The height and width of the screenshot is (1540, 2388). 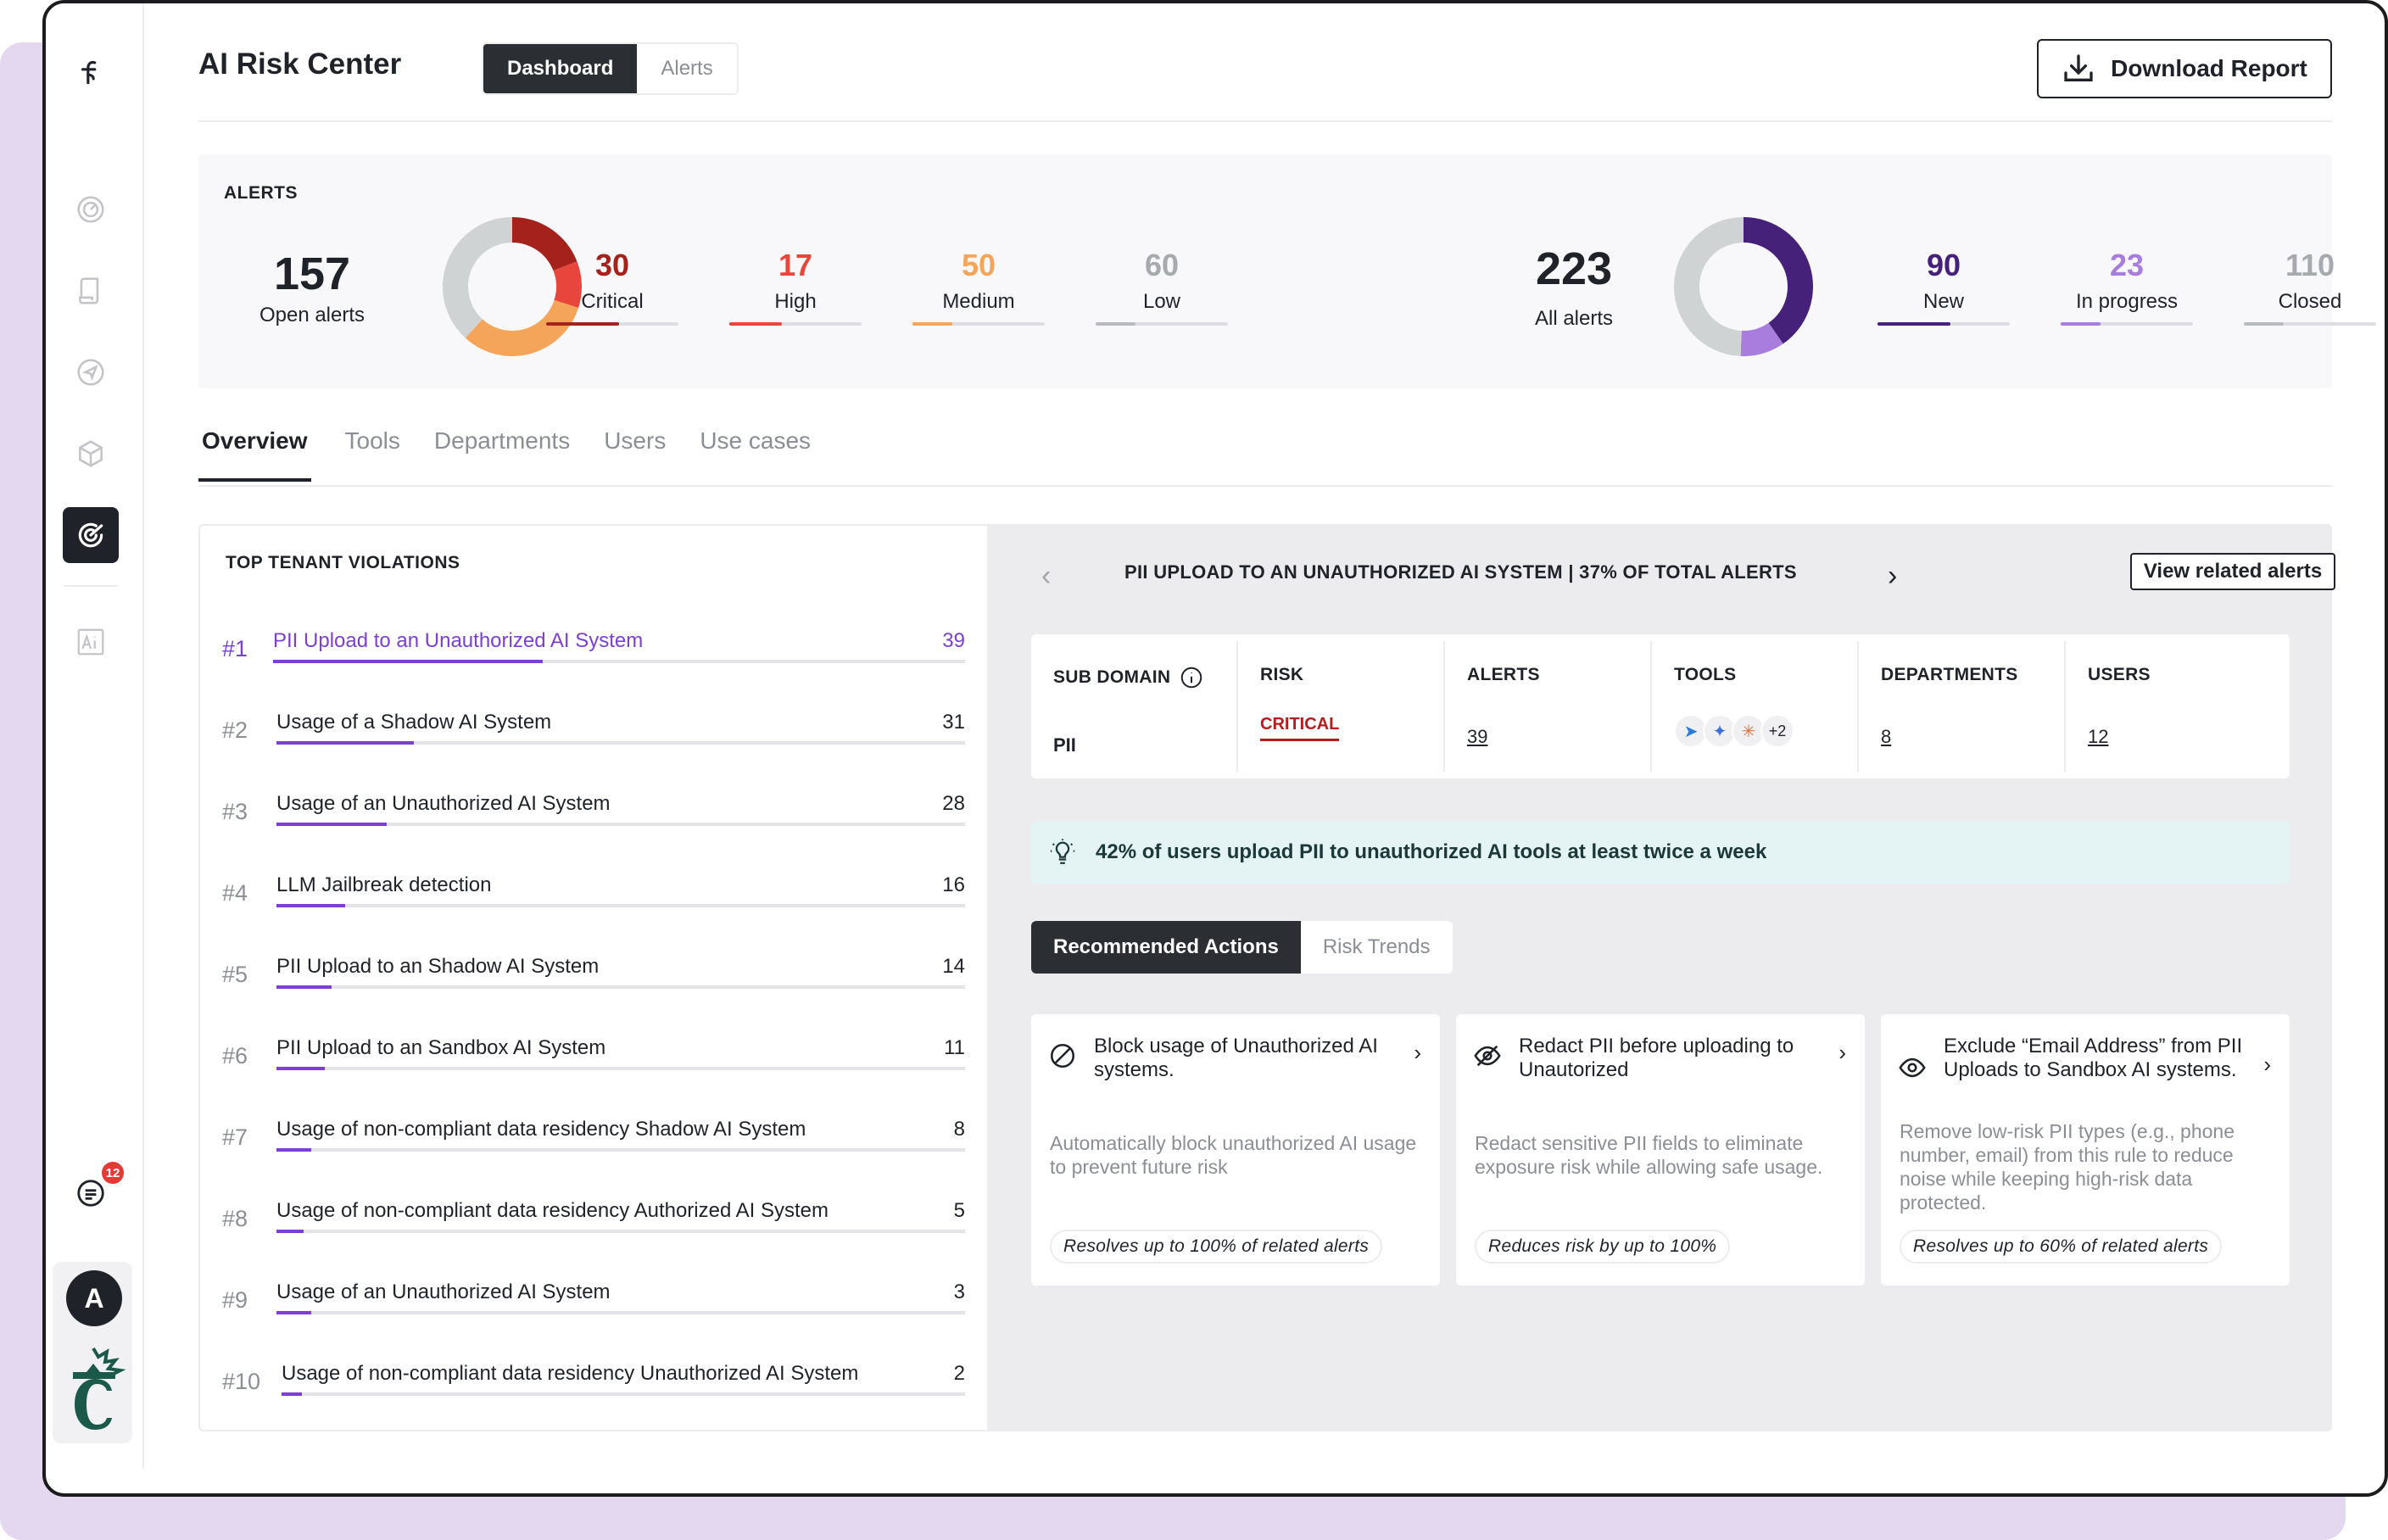 What do you see at coordinates (91, 642) in the screenshot?
I see `ai-text-icon` at bounding box center [91, 642].